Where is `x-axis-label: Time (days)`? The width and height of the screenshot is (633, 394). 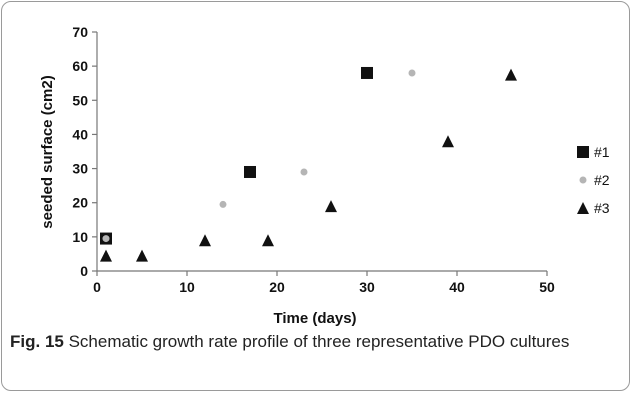
x-axis-label: Time (days) is located at coordinates (314, 318).